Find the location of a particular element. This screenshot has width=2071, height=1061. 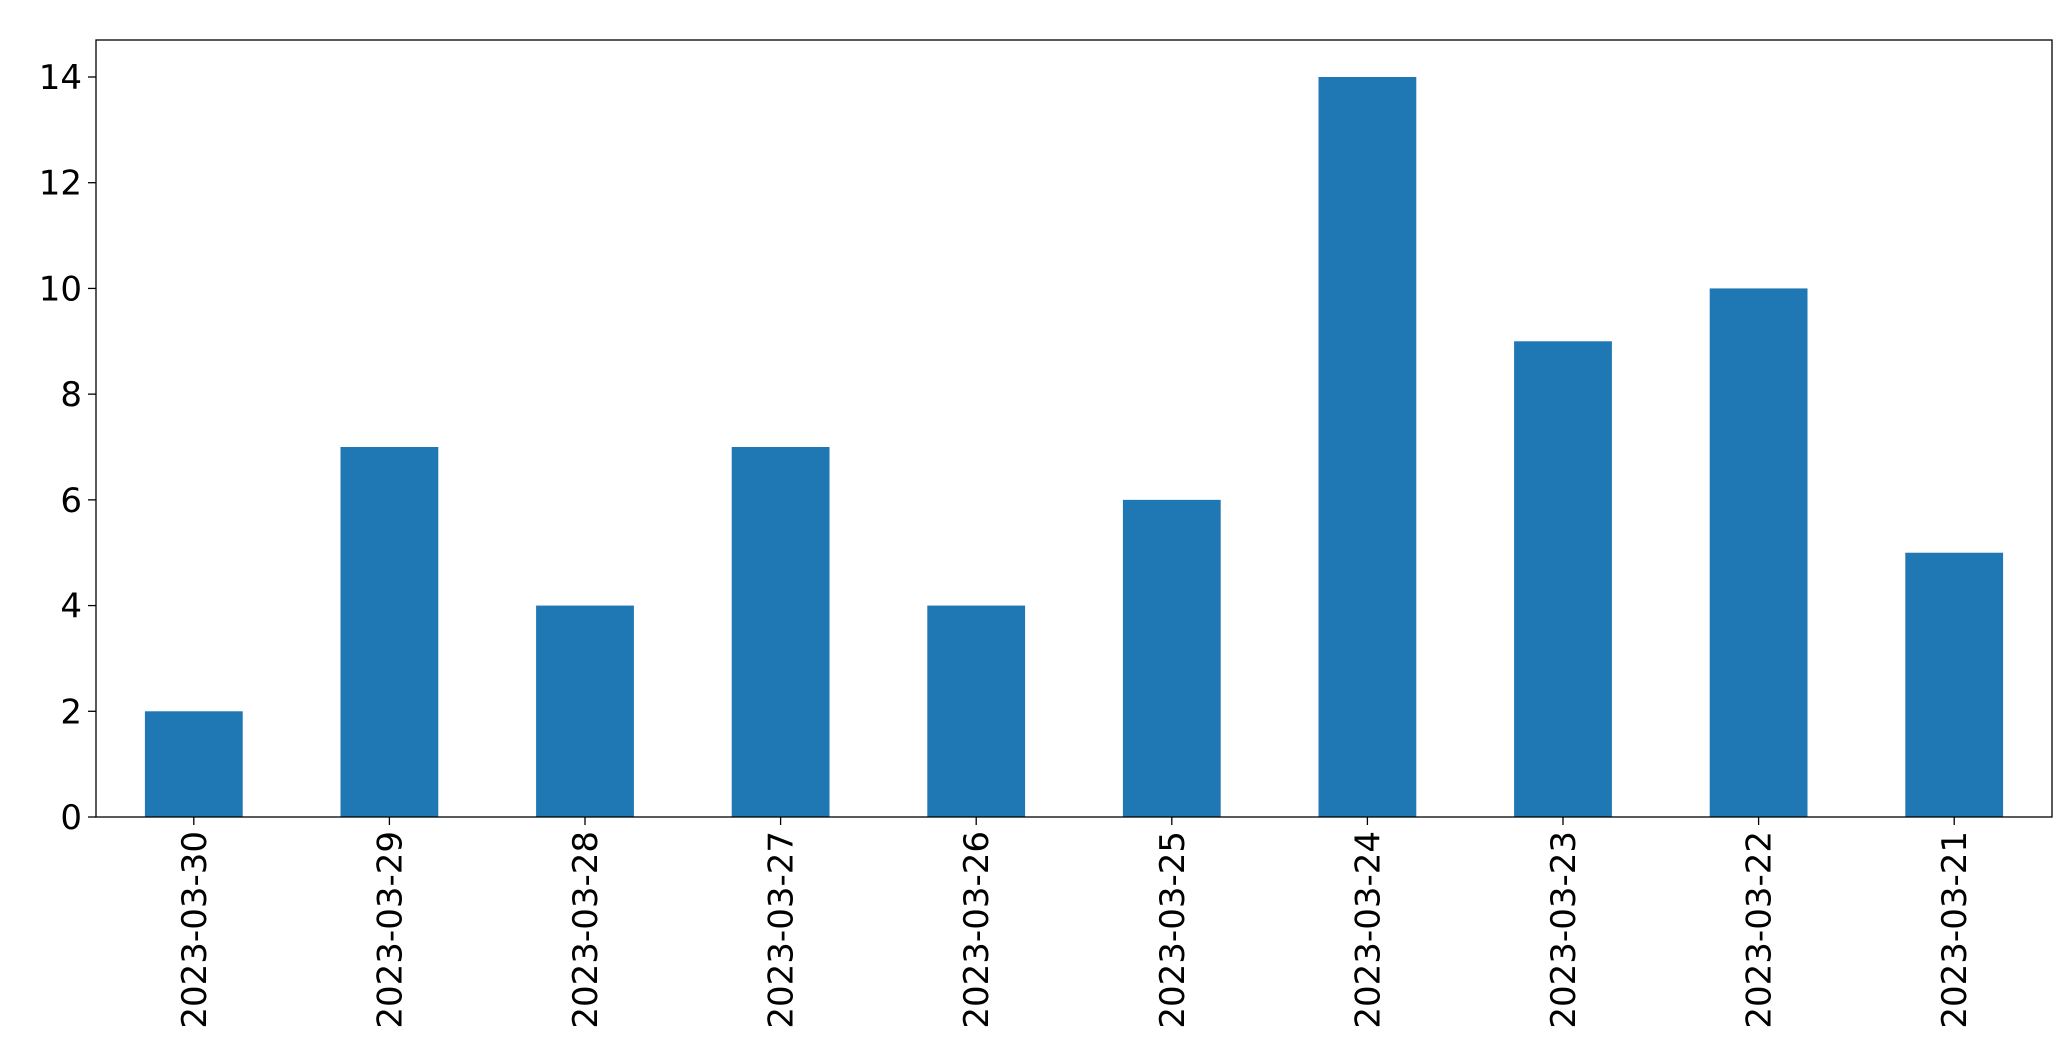

y-tick-label: 12 is located at coordinates (60, 184).